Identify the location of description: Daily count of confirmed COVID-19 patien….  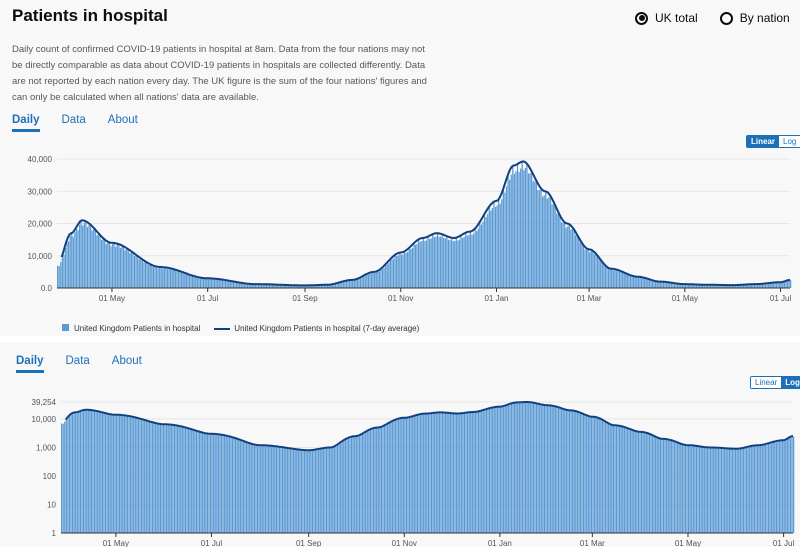
(219, 73).